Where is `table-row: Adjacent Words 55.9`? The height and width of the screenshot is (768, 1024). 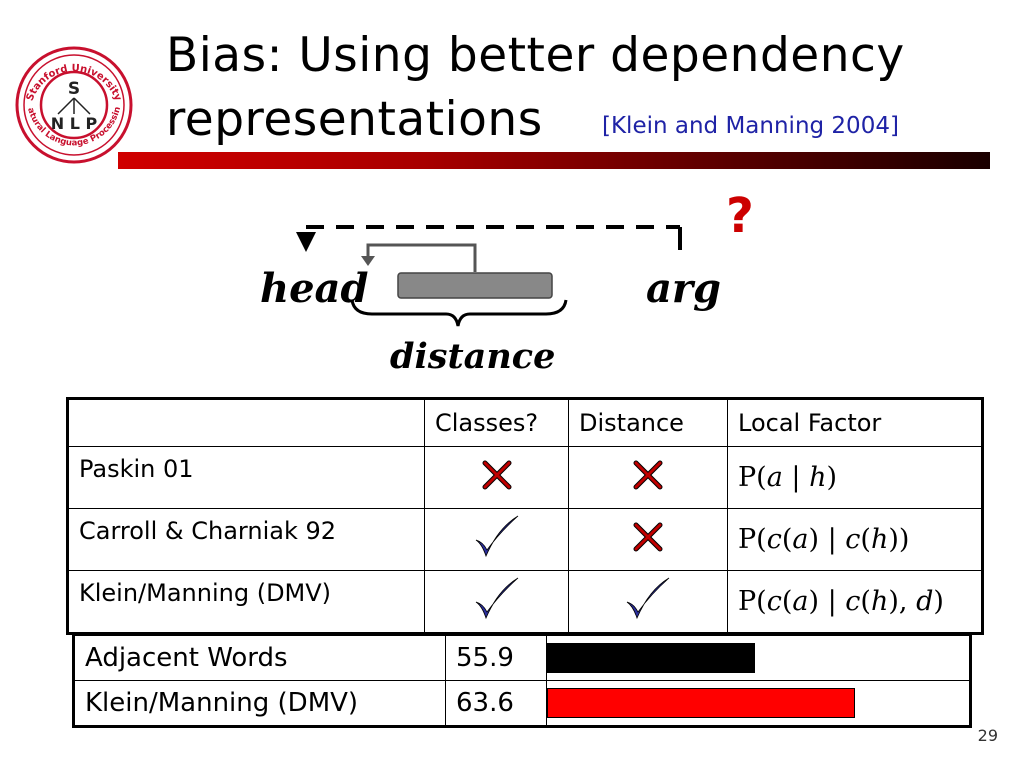 table-row: Adjacent Words 55.9 is located at coordinates (522, 657).